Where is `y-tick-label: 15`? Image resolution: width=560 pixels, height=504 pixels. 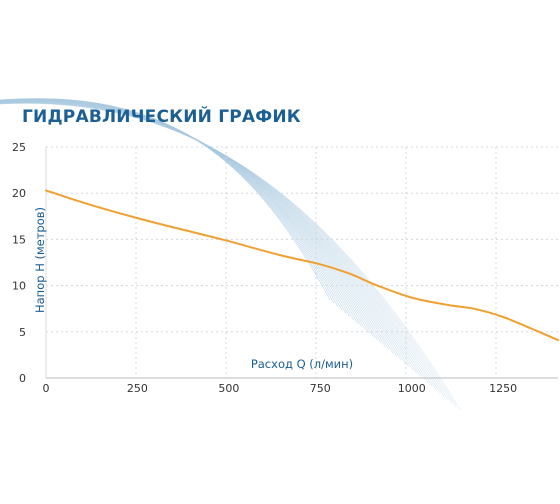
y-tick-label: 15 is located at coordinates (19, 239).